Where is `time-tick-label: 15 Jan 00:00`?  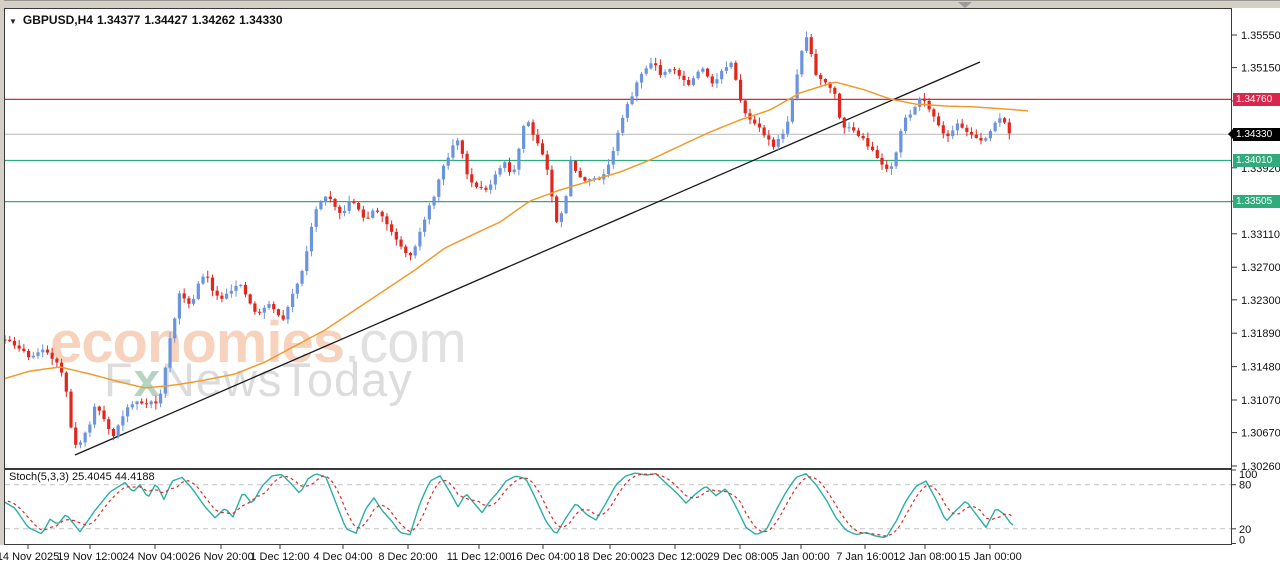 time-tick-label: 15 Jan 00:00 is located at coordinates (990, 557).